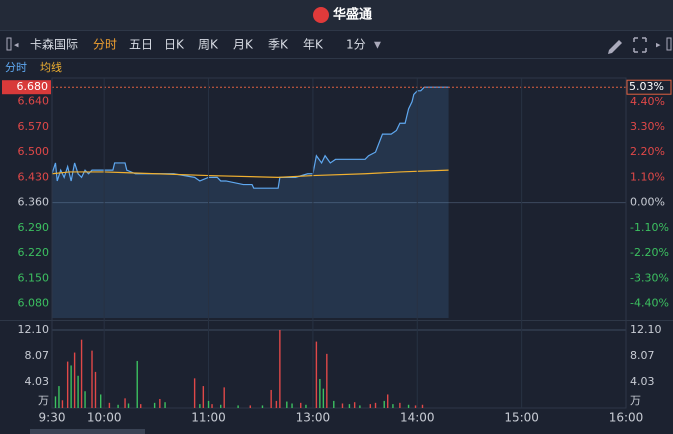 This screenshot has width=673, height=434. Describe the element at coordinates (356, 45) in the screenshot. I see `interval: 1分` at that location.